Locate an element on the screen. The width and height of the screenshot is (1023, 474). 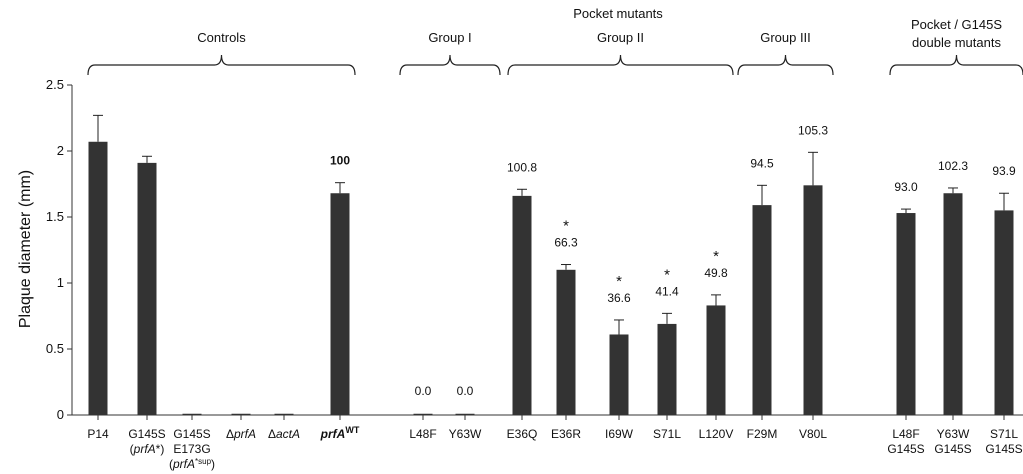
x-tick-sublabel: (prfA*) is located at coordinates (147, 449).